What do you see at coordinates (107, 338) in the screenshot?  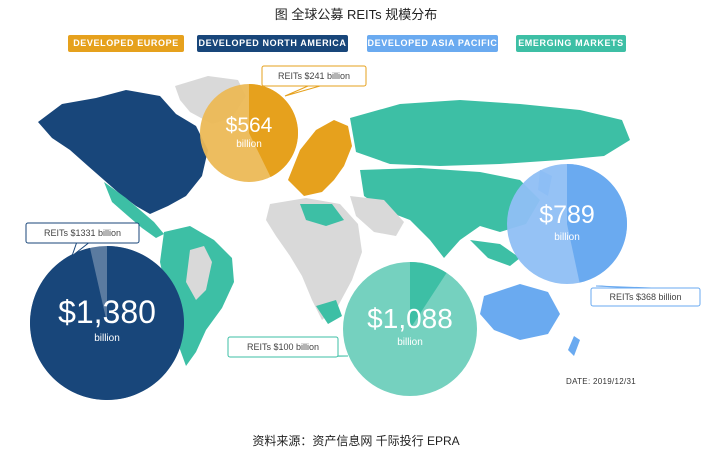 I see `pie-unit-developed-north-america: billion` at bounding box center [107, 338].